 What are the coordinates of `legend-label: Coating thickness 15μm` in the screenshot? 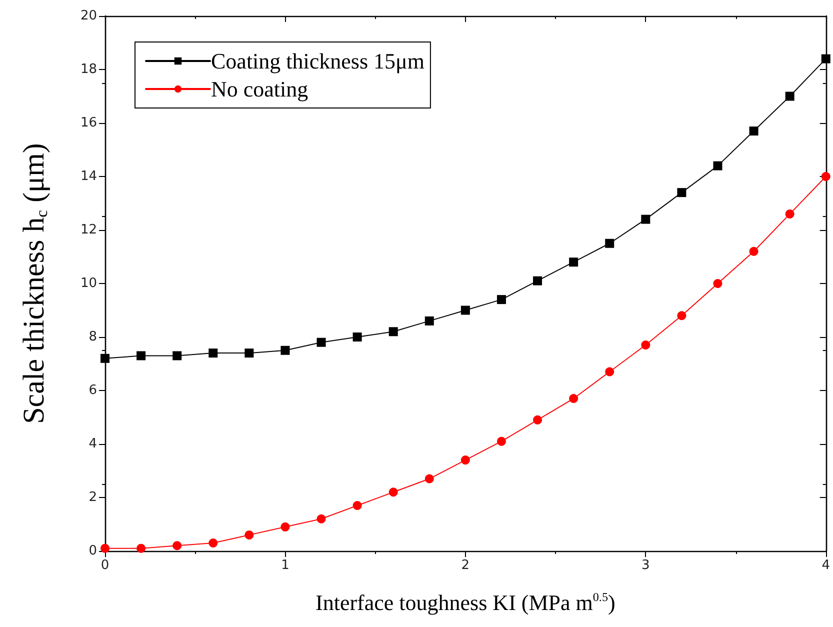 It's located at (317, 61).